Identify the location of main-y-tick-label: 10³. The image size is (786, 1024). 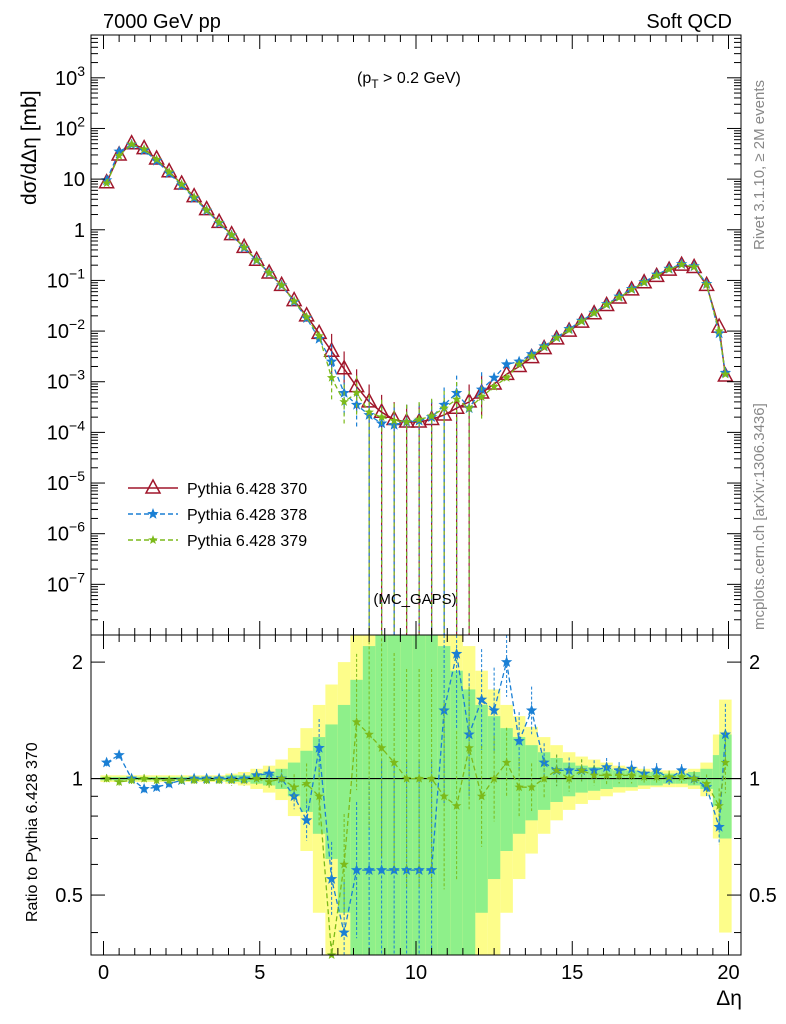
(70, 76).